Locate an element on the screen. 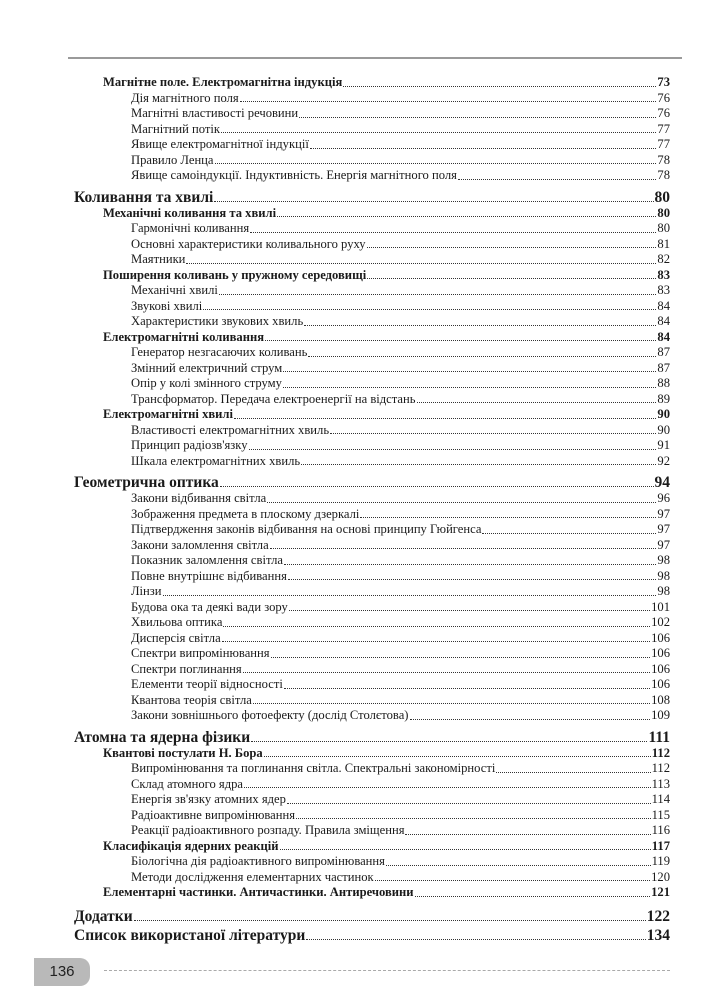 The width and height of the screenshot is (720, 1000). toc-entry-level-2: Механічні коливання та хвилі 80 is located at coordinates (372, 214).